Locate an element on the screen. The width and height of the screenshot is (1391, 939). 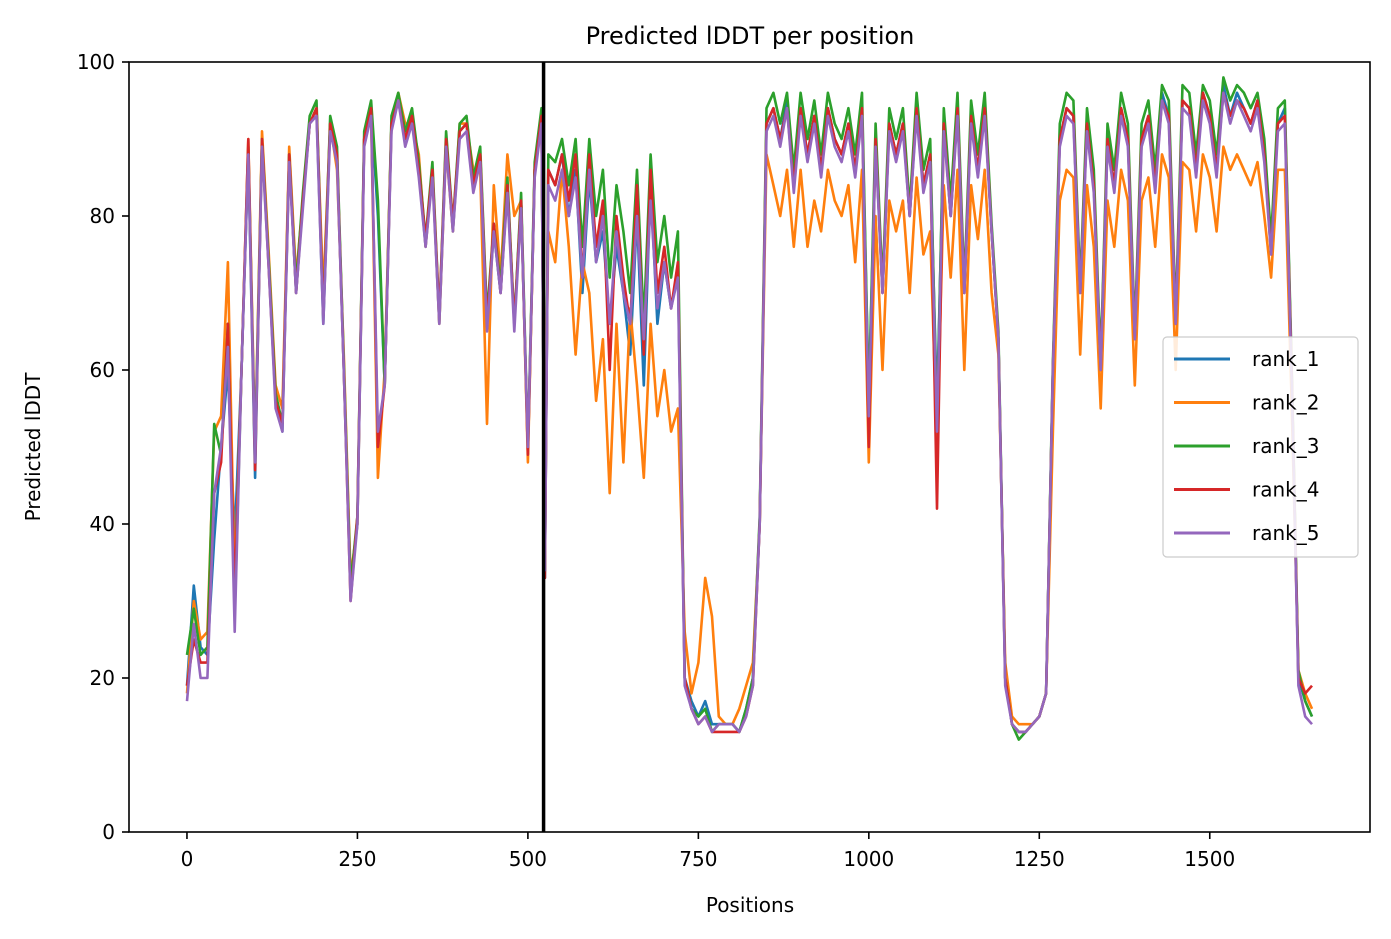
x-axis-ticks: 0 250 500 750 1000 1250 1500 is located at coordinates (708, 851).